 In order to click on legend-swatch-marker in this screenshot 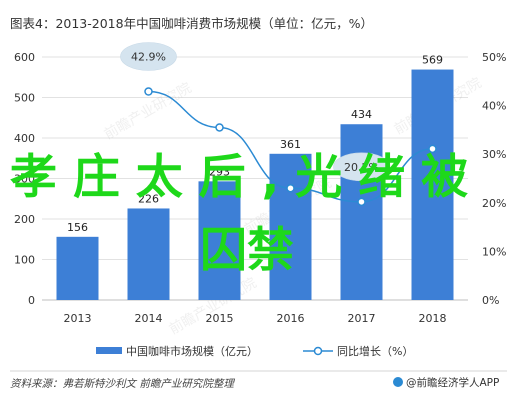, I will do `click(318, 351)`.